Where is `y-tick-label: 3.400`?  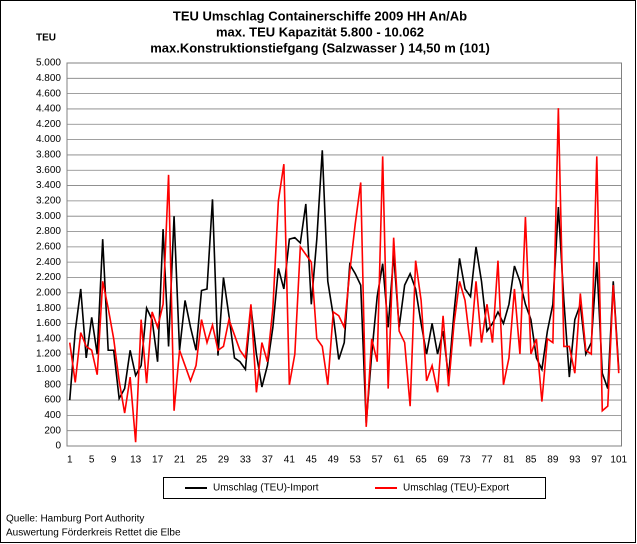
y-tick-label: 3.400 is located at coordinates (48, 185).